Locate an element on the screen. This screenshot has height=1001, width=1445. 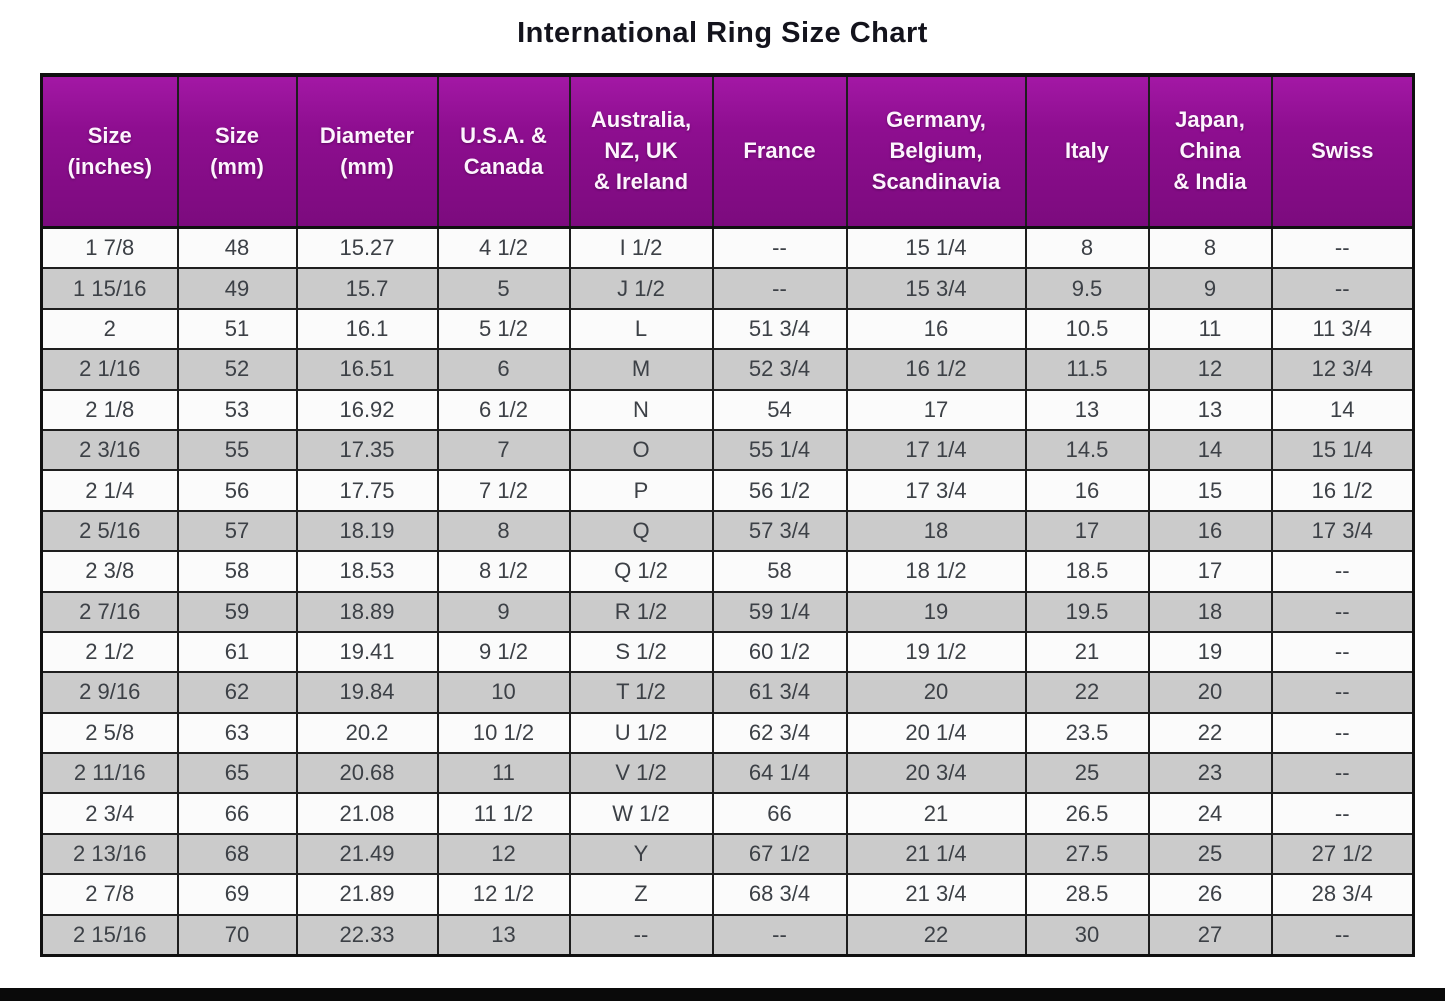
table-cell: 23 is located at coordinates (1210, 773).